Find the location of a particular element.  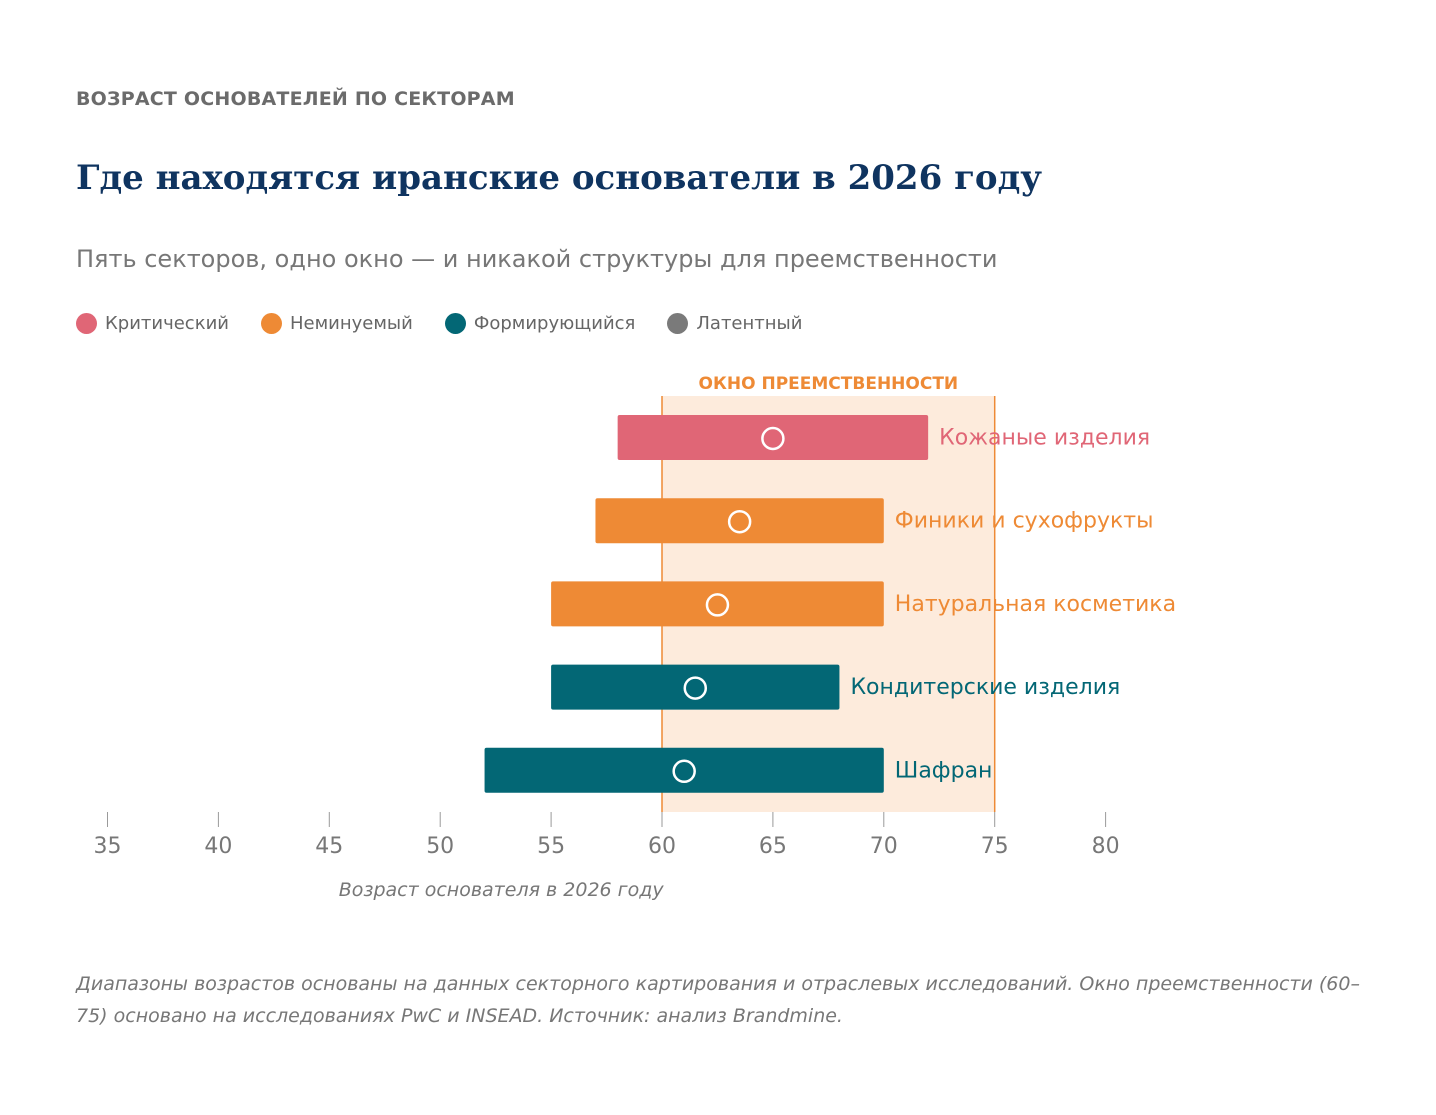

legend-swatch-latent is located at coordinates (678, 323).